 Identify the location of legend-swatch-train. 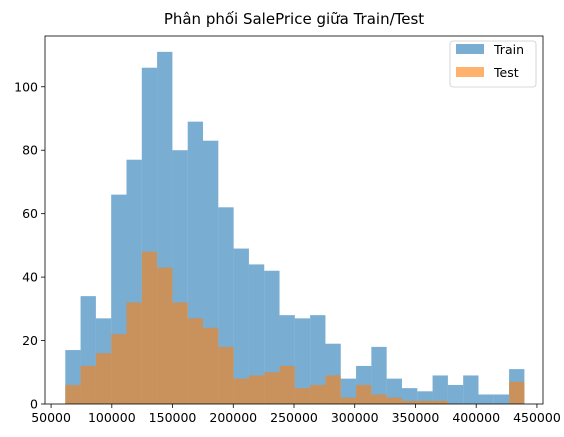
(470, 49).